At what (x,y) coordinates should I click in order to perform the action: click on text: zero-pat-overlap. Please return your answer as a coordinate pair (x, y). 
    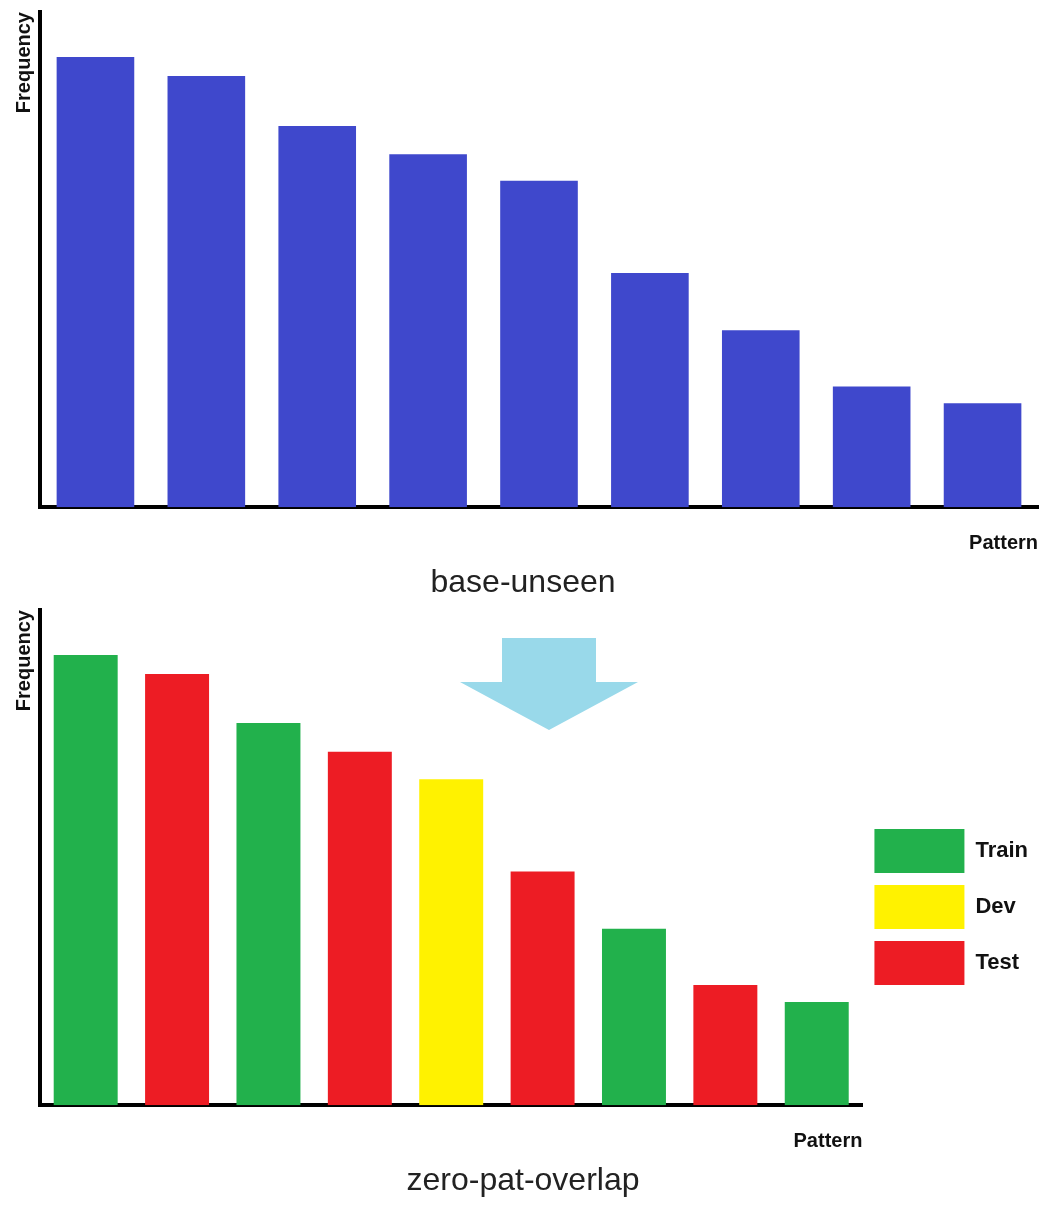
    Looking at the image, I should click on (523, 1178).